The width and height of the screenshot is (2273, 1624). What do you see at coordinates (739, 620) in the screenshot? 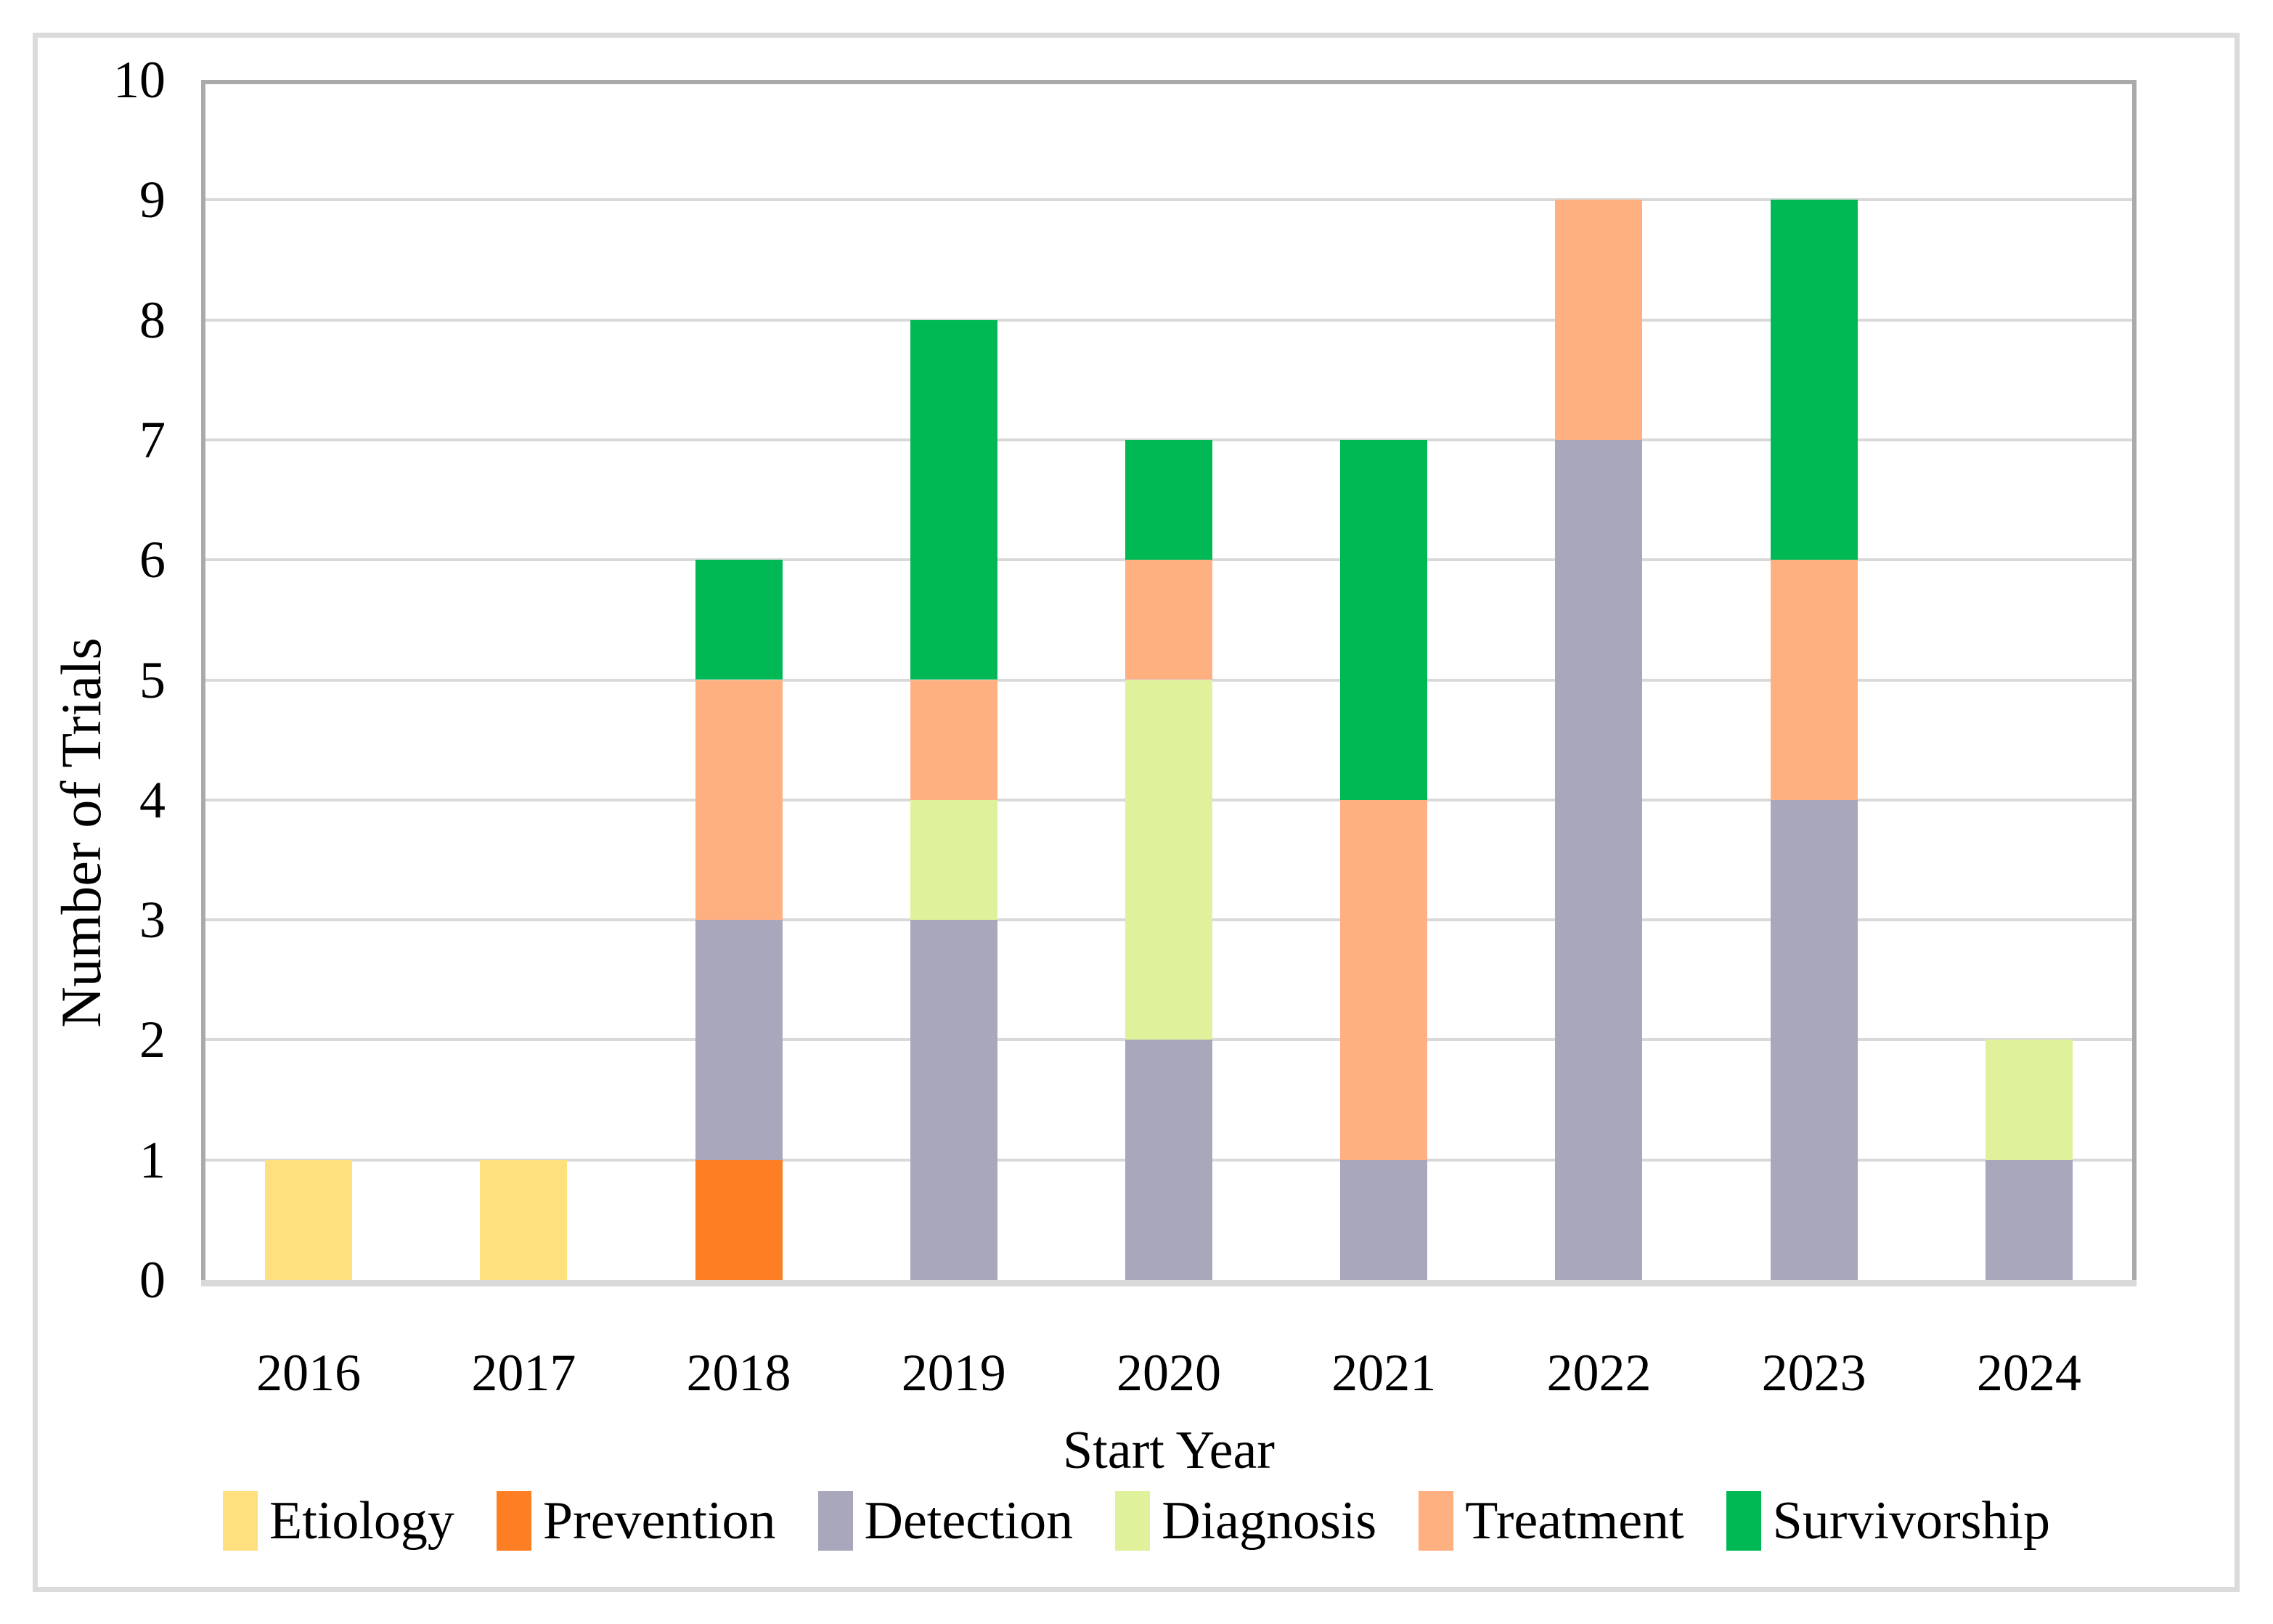
I see `bar-segment-survivorship-2018` at bounding box center [739, 620].